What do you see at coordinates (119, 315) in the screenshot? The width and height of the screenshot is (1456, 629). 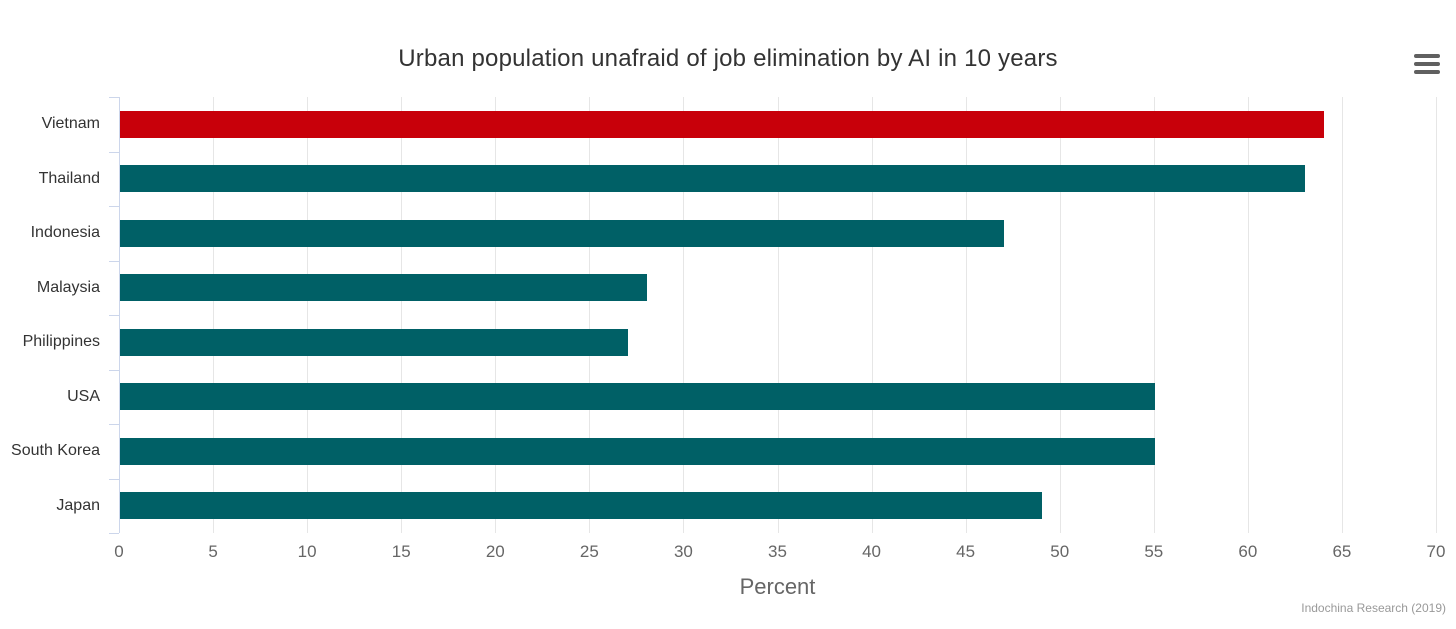 I see `y-axis-line` at bounding box center [119, 315].